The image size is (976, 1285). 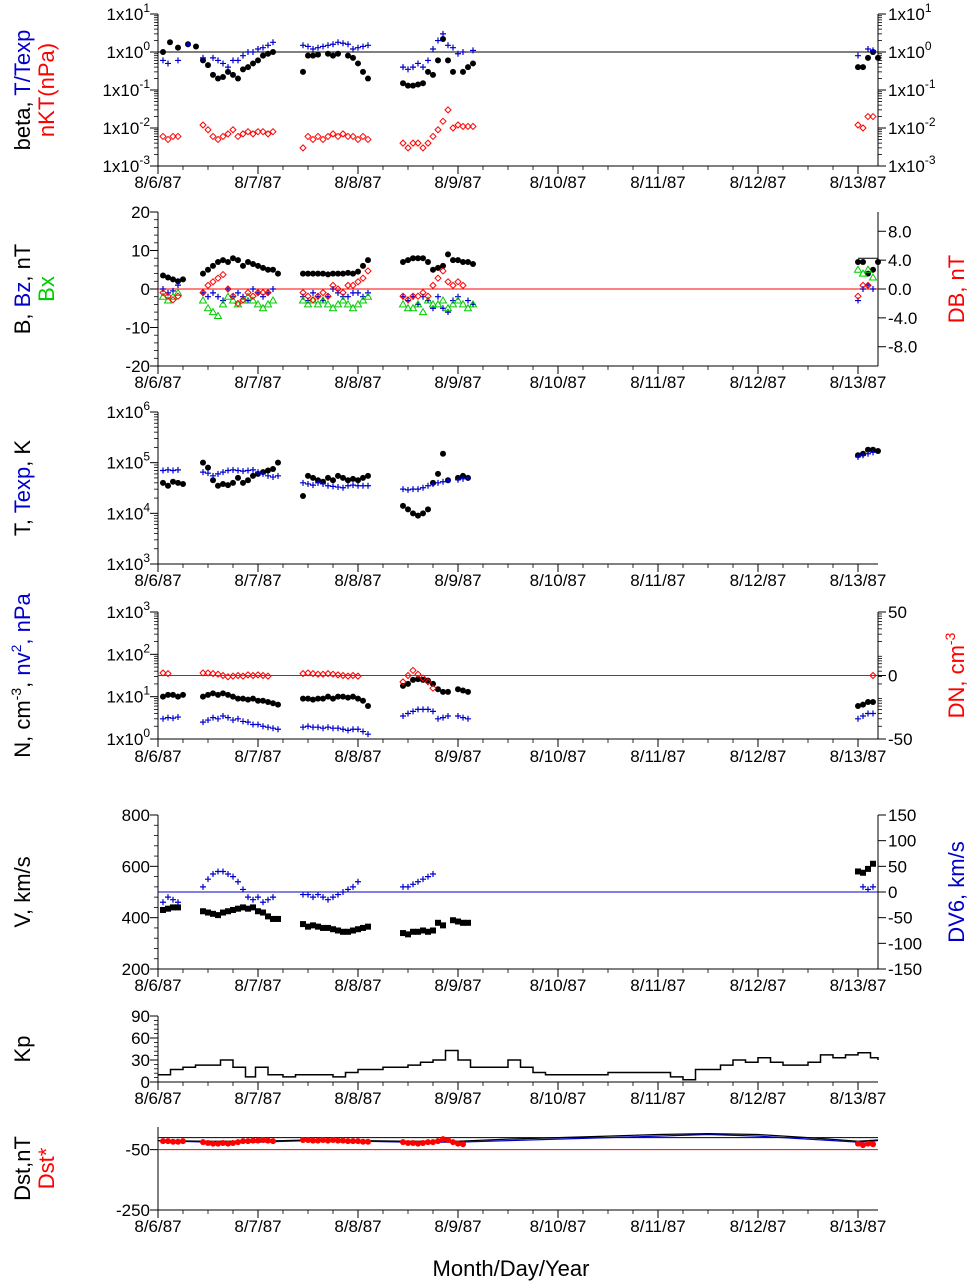 I want to click on y-axis-label-part: Texp, so click(x=22, y=490).